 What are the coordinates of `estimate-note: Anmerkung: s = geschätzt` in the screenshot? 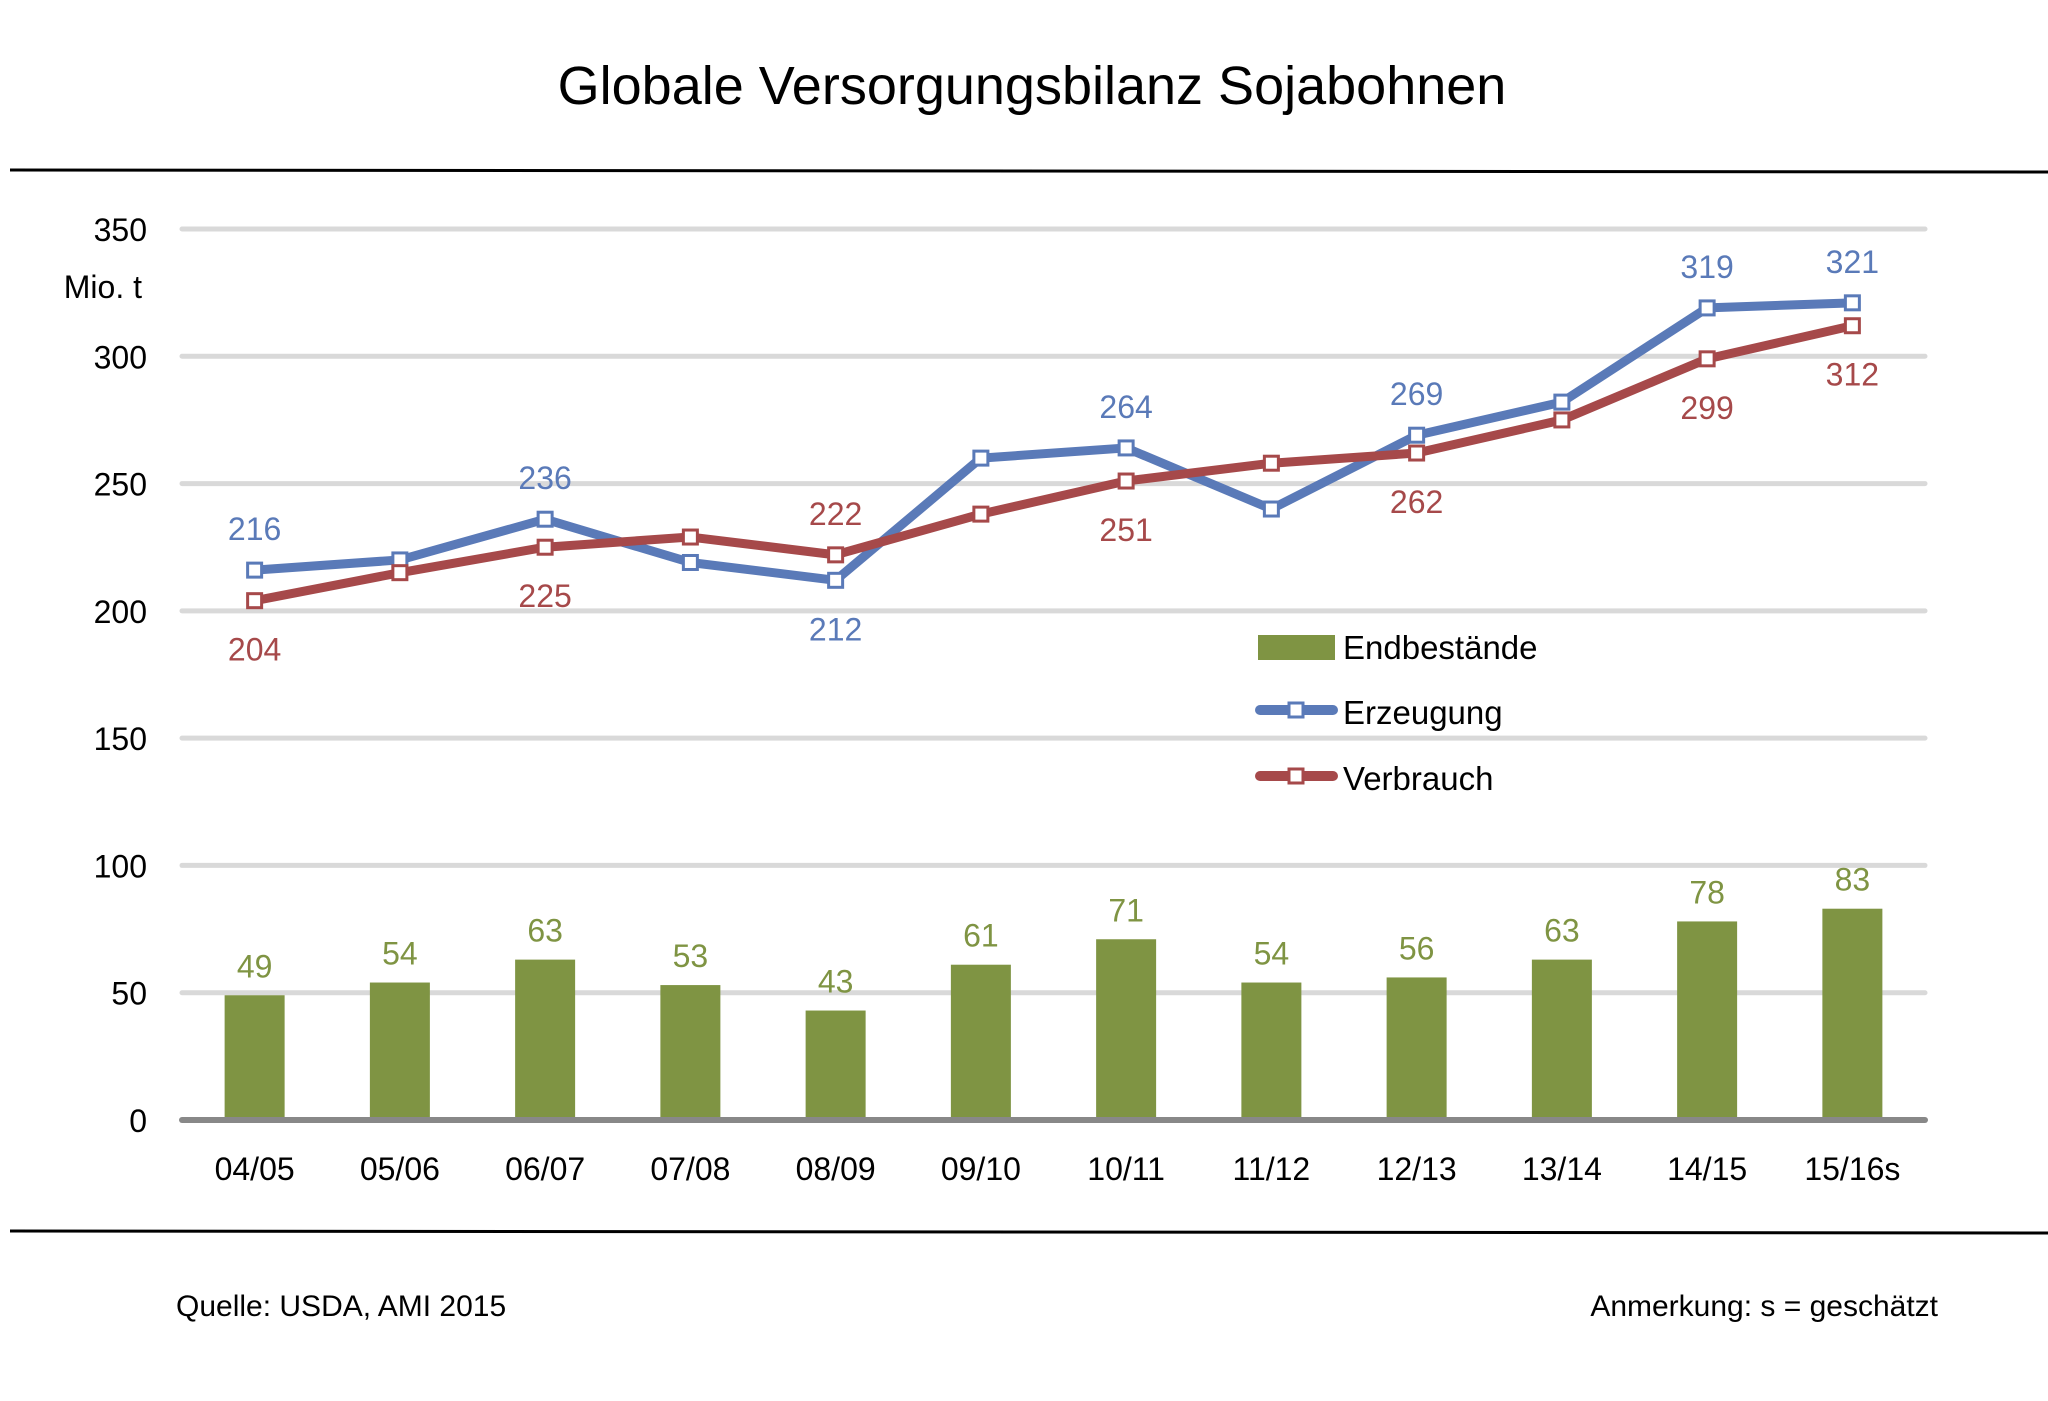 It's located at (1764, 1306).